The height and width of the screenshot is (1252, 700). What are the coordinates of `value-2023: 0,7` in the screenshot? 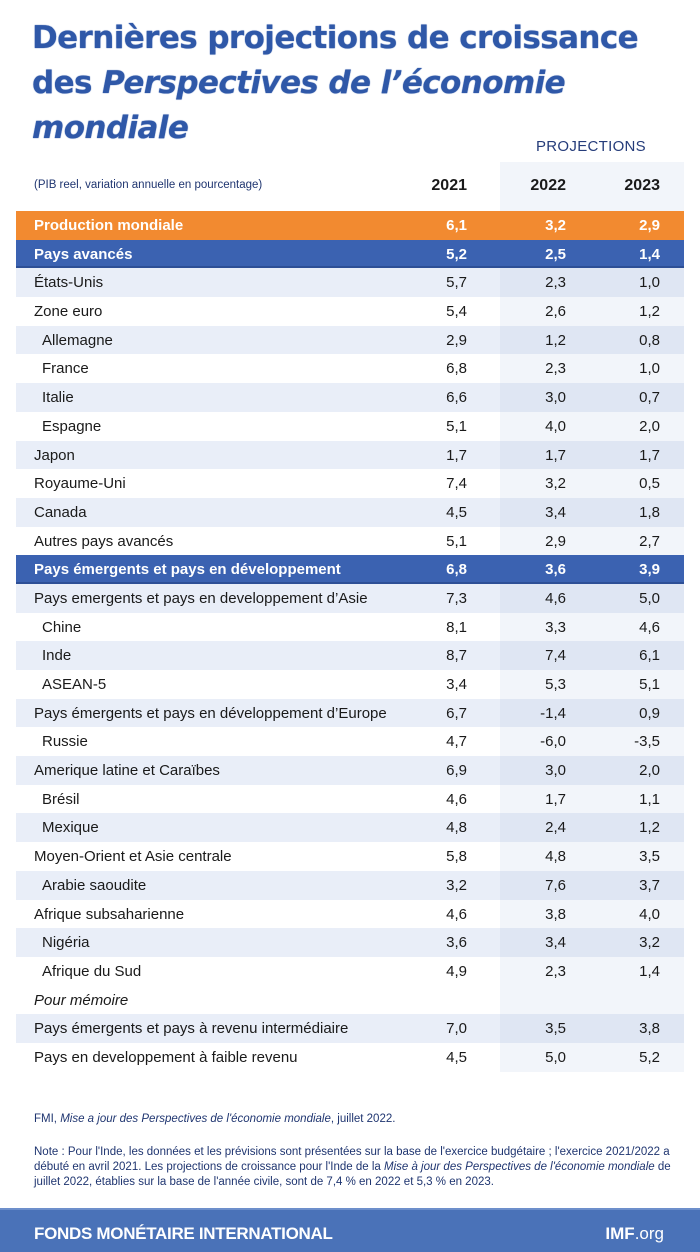 It's located at (649, 398).